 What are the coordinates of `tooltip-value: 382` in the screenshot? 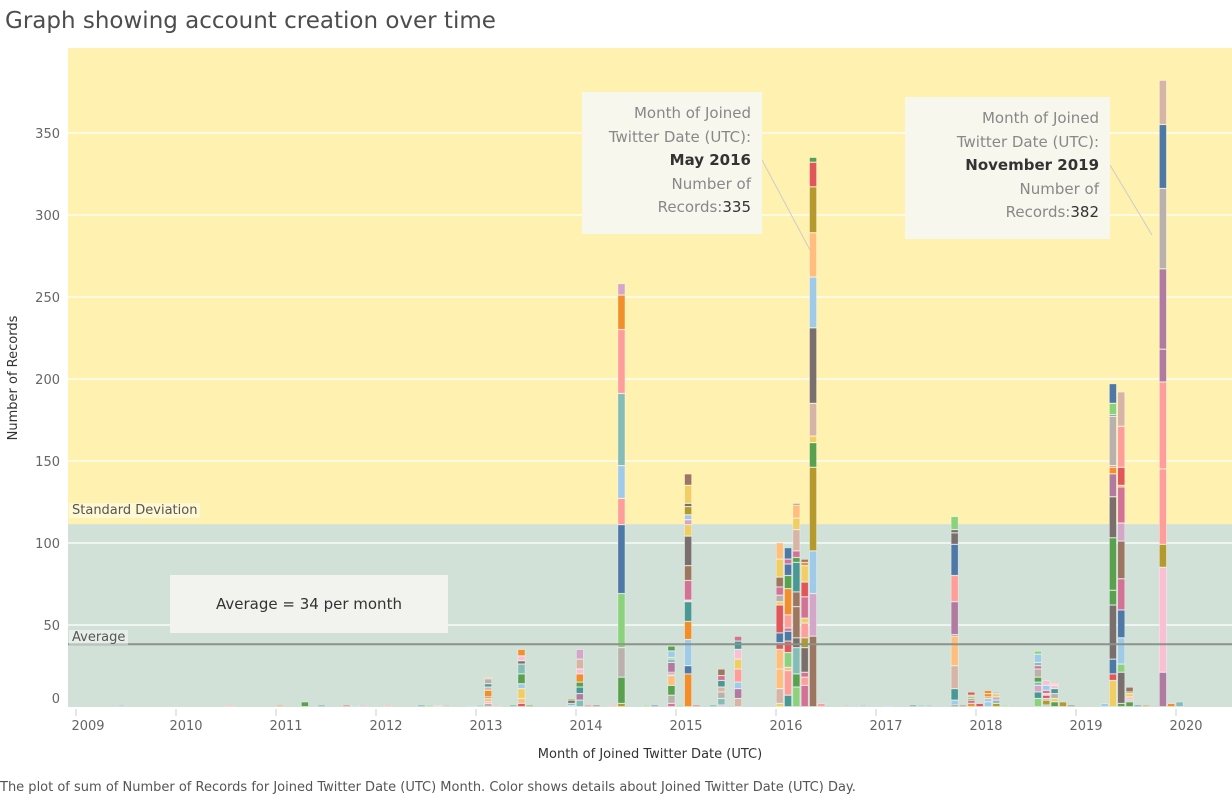 It's located at (1084, 212).